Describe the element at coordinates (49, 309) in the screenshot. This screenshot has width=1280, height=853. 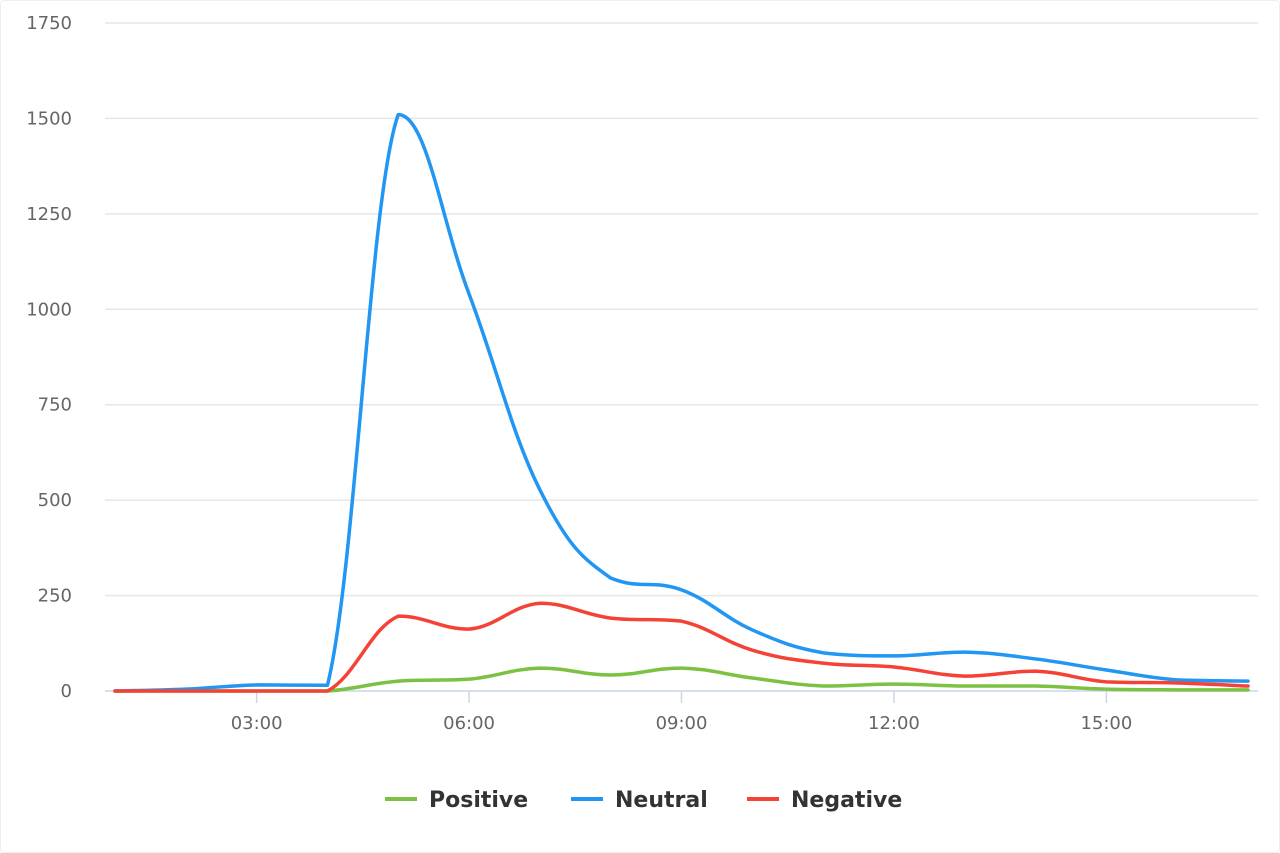
I see `y-tick-label: 1000` at that location.